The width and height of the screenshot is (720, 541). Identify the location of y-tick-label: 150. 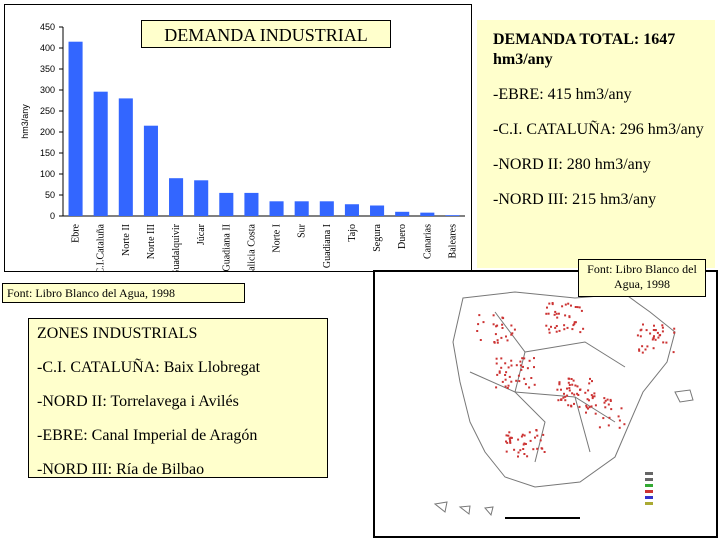
(47, 153).